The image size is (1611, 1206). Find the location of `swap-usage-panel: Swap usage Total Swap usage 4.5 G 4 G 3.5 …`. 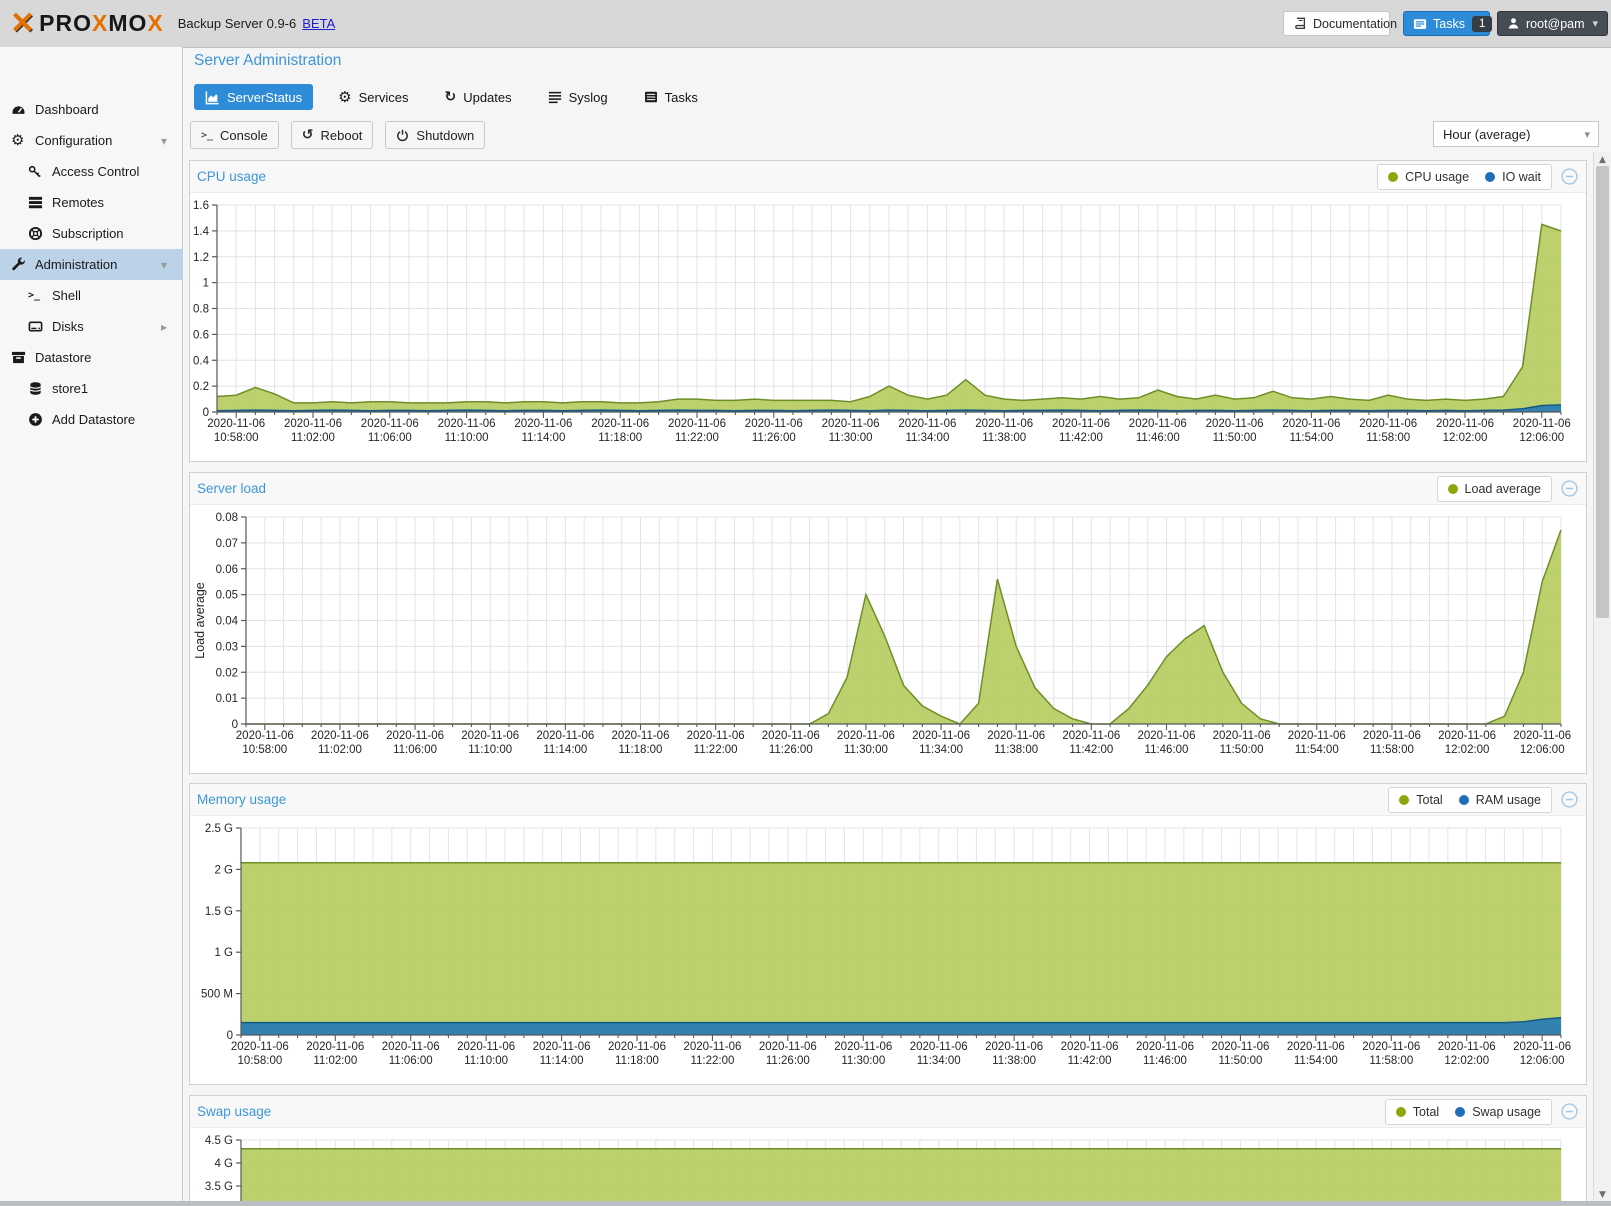

swap-usage-panel: Swap usage Total Swap usage 4.5 G 4 G 3.5 … is located at coordinates (888, 1150).